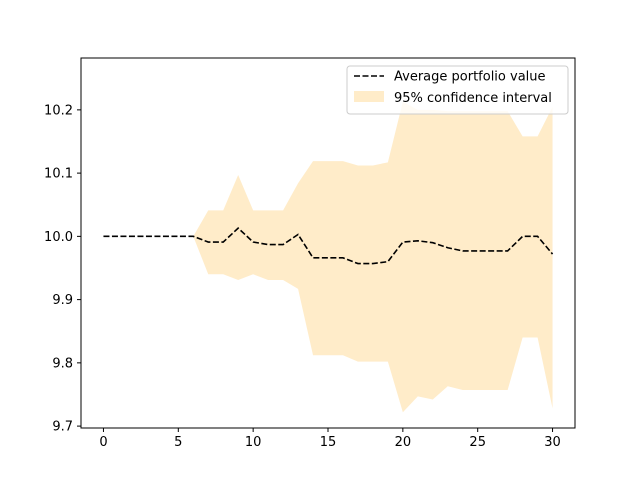 The height and width of the screenshot is (480, 640). I want to click on legend-frame, so click(457, 90).